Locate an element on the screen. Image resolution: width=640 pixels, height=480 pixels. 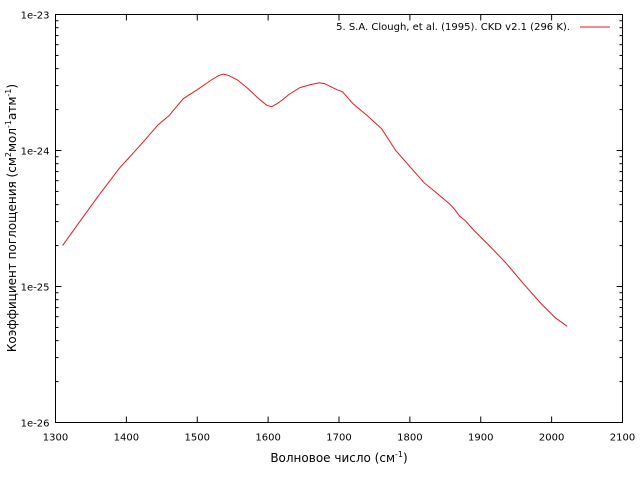
x-tick-label: 1900 is located at coordinates (480, 438).